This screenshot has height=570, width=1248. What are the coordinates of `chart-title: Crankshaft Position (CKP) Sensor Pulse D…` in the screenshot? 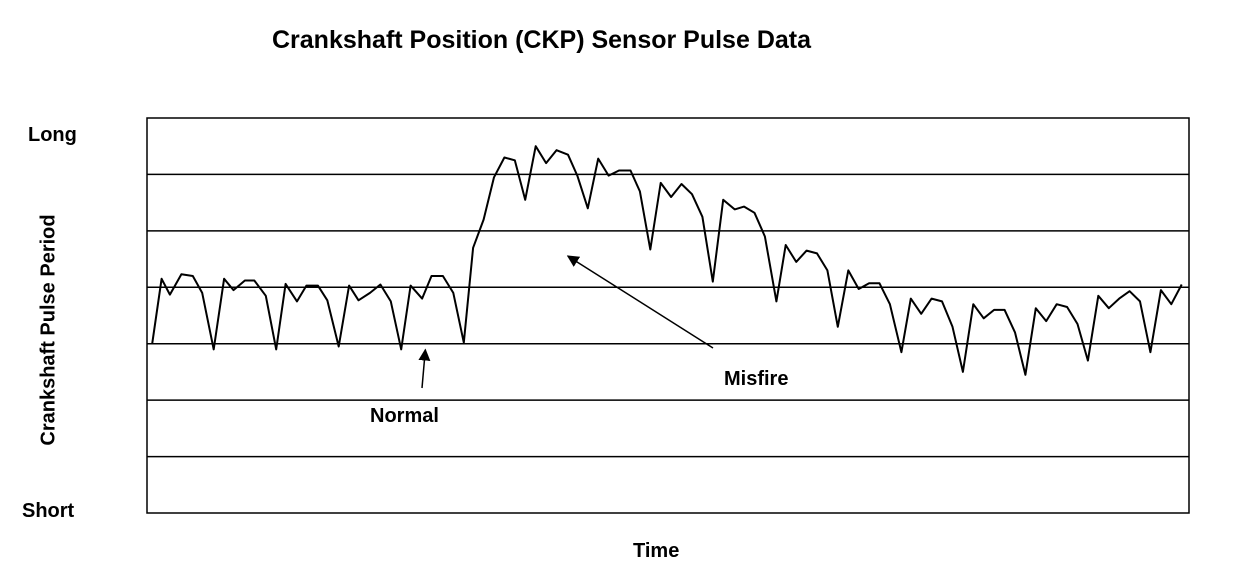 It's located at (542, 40).